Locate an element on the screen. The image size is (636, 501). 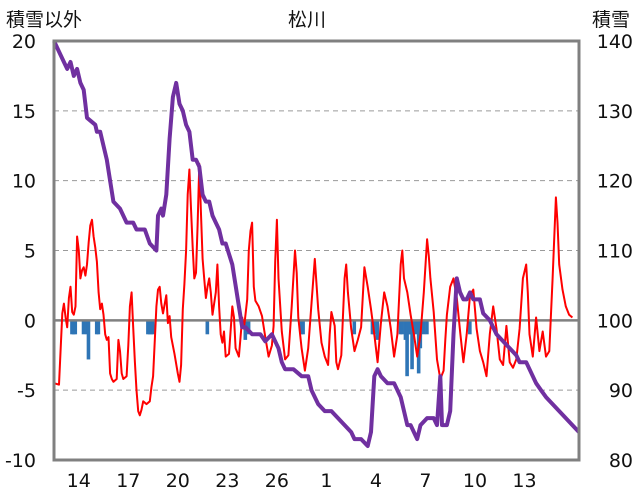
y-left-tick-labels: 20 15 10 5 0 -5 -10 is located at coordinates (20, 251).